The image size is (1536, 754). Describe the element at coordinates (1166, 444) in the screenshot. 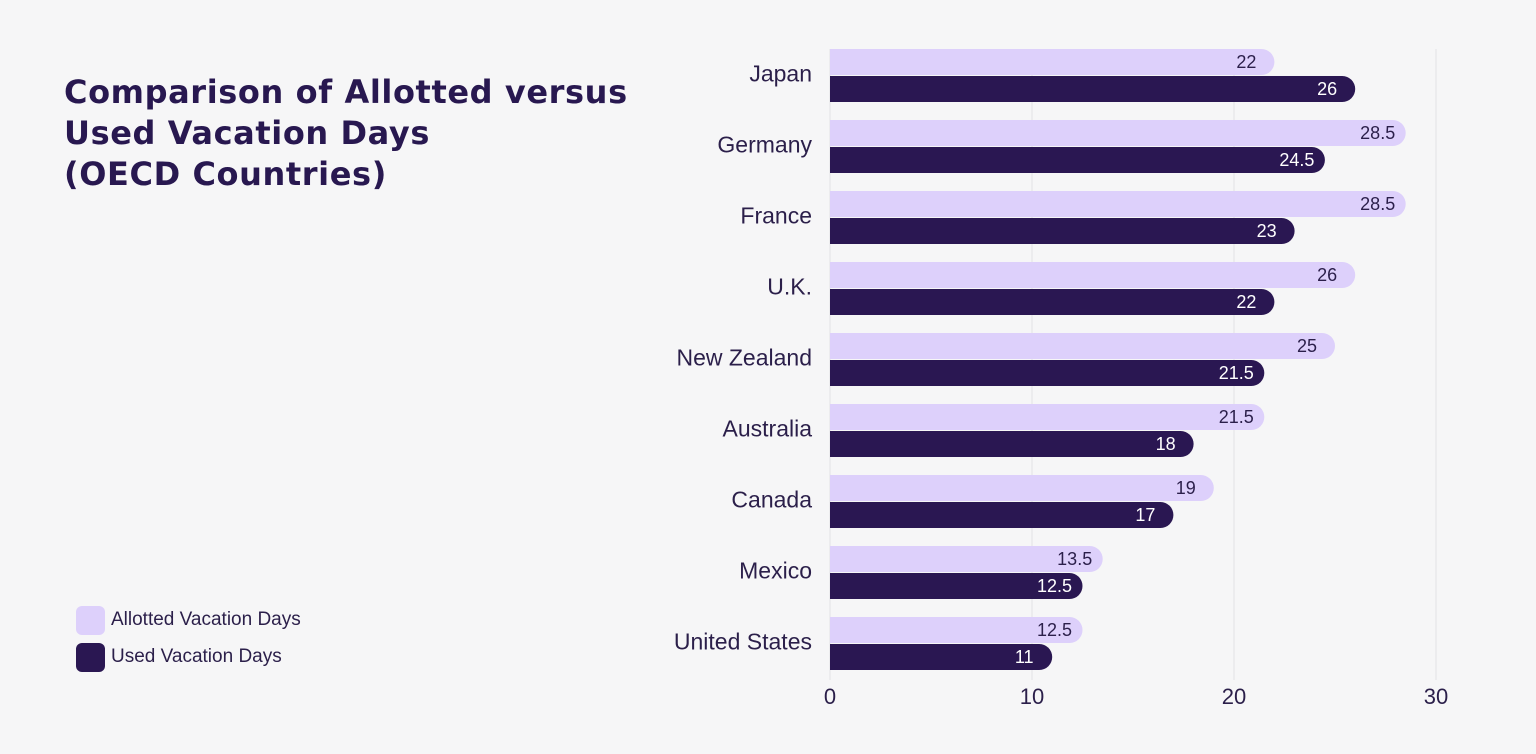

I see `value-label-used-australia: 18` at that location.